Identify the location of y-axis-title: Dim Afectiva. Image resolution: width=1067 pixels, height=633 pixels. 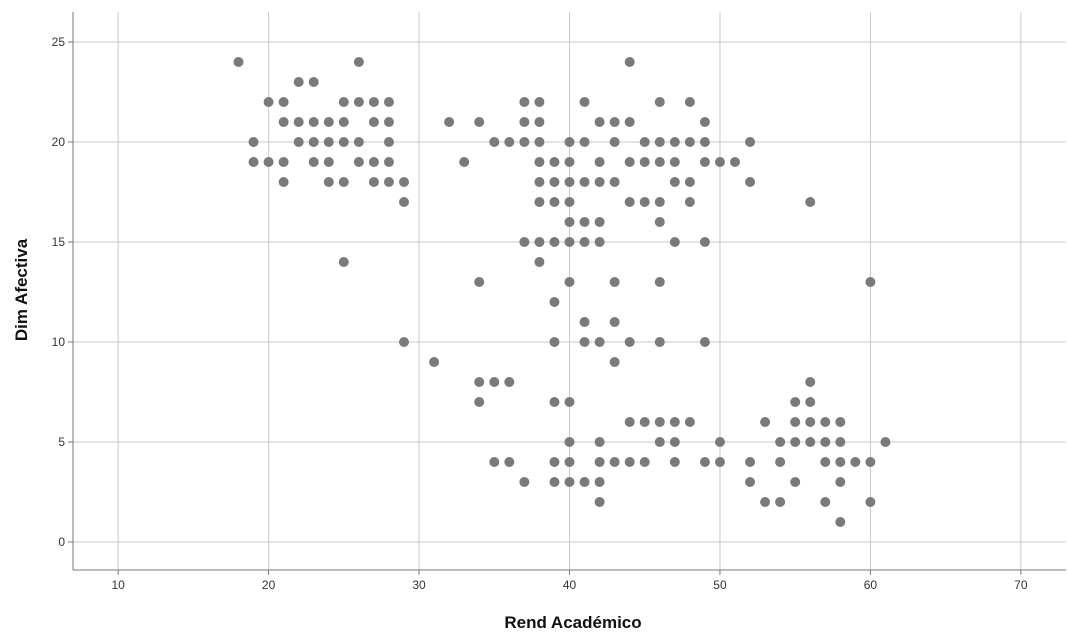
(21, 289).